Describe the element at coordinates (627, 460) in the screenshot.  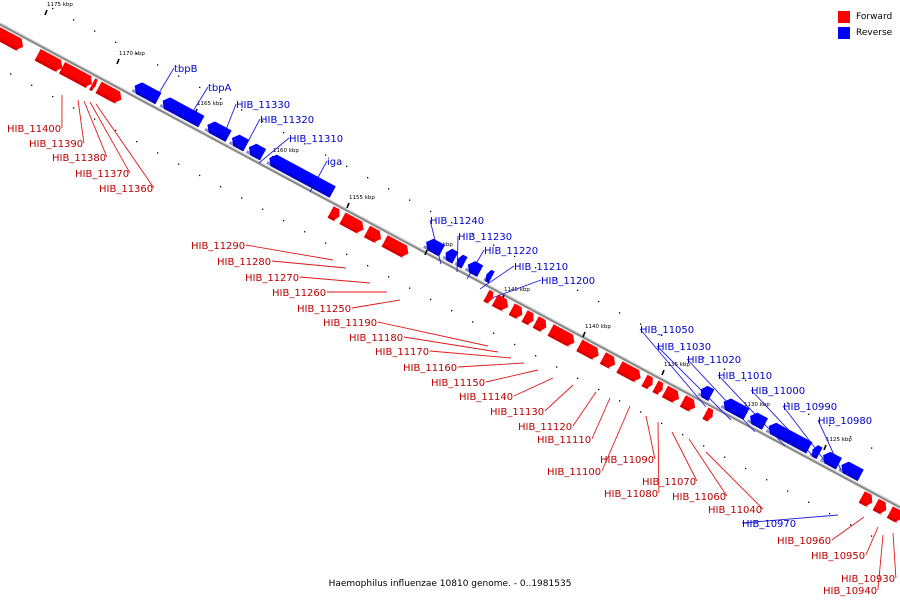
I see `gene-label: HIB_11090` at that location.